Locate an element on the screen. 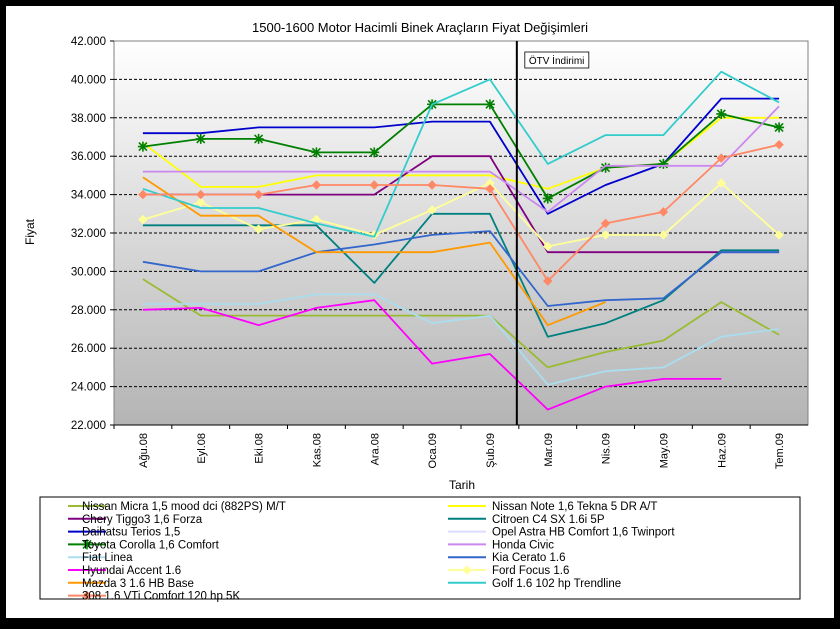  y-tick-label: 22.000 is located at coordinates (88, 426).